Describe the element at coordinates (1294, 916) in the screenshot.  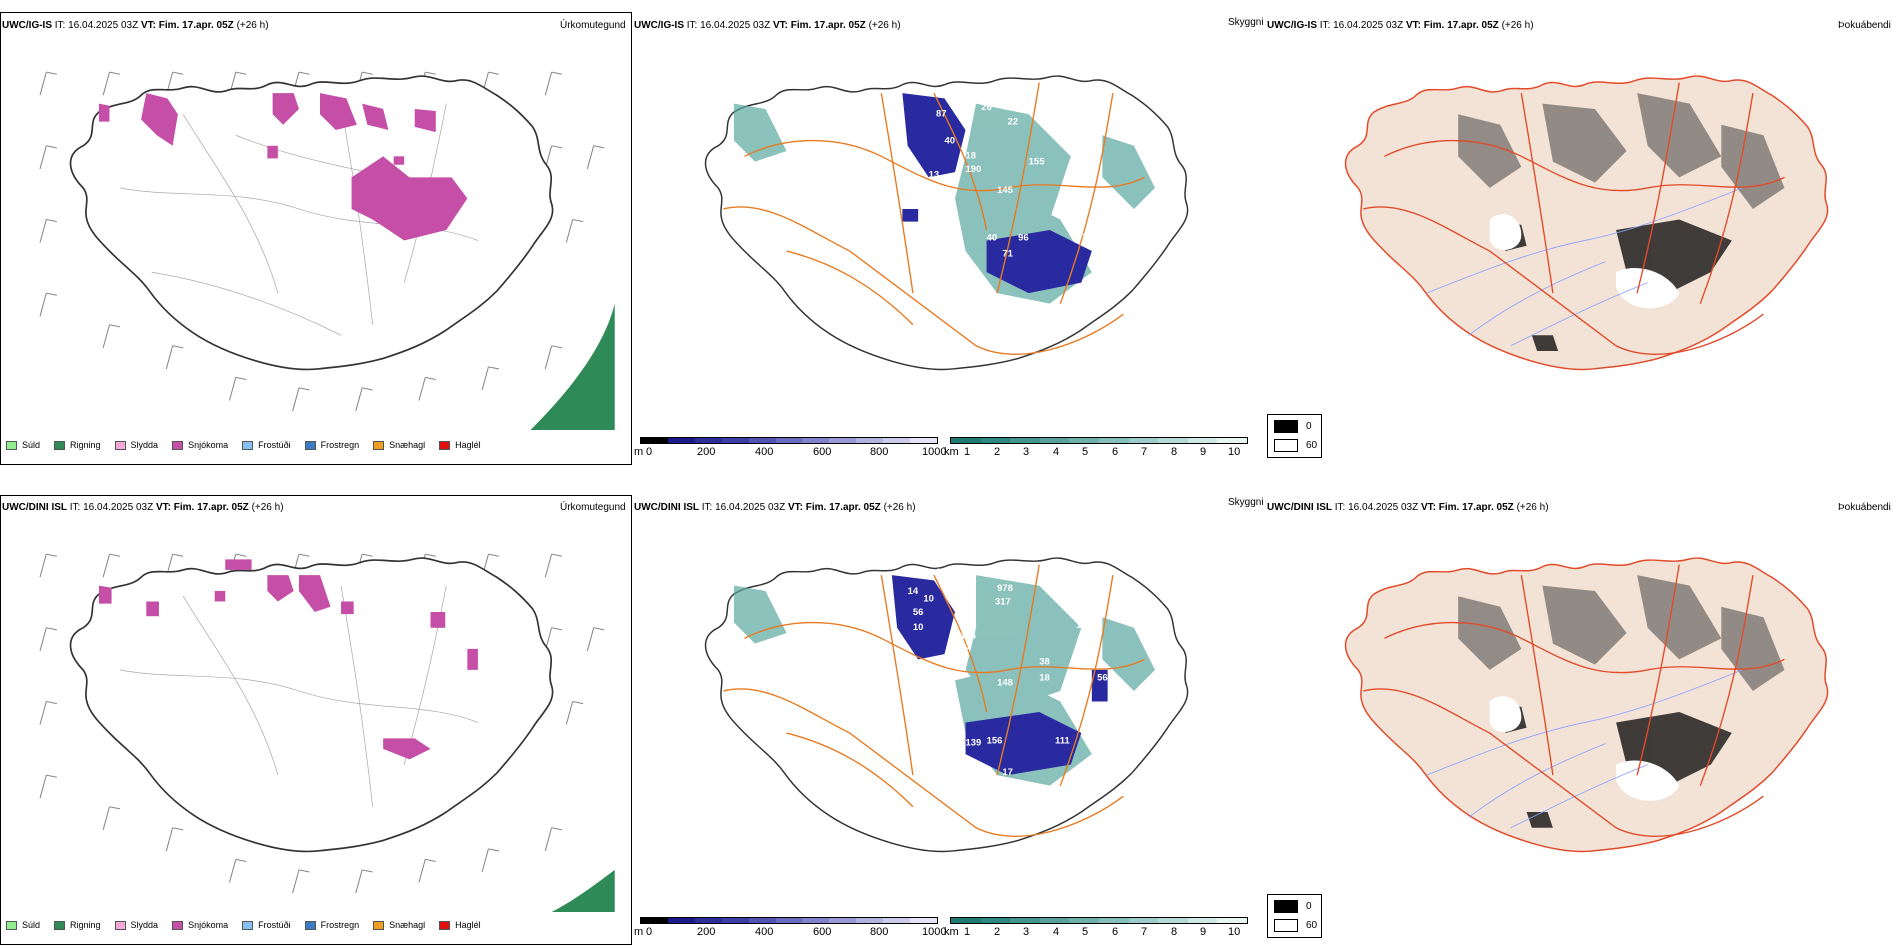
I see `fog-legend-1: 0 60` at that location.